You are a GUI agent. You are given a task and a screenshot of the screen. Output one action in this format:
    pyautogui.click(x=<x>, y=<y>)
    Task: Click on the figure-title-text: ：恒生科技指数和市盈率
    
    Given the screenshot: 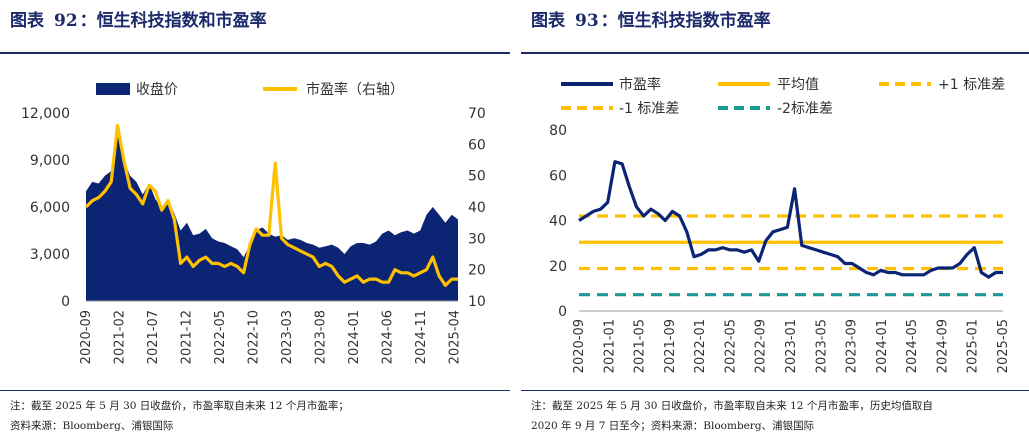 What is the action you would take?
    pyautogui.click(x=173, y=21)
    